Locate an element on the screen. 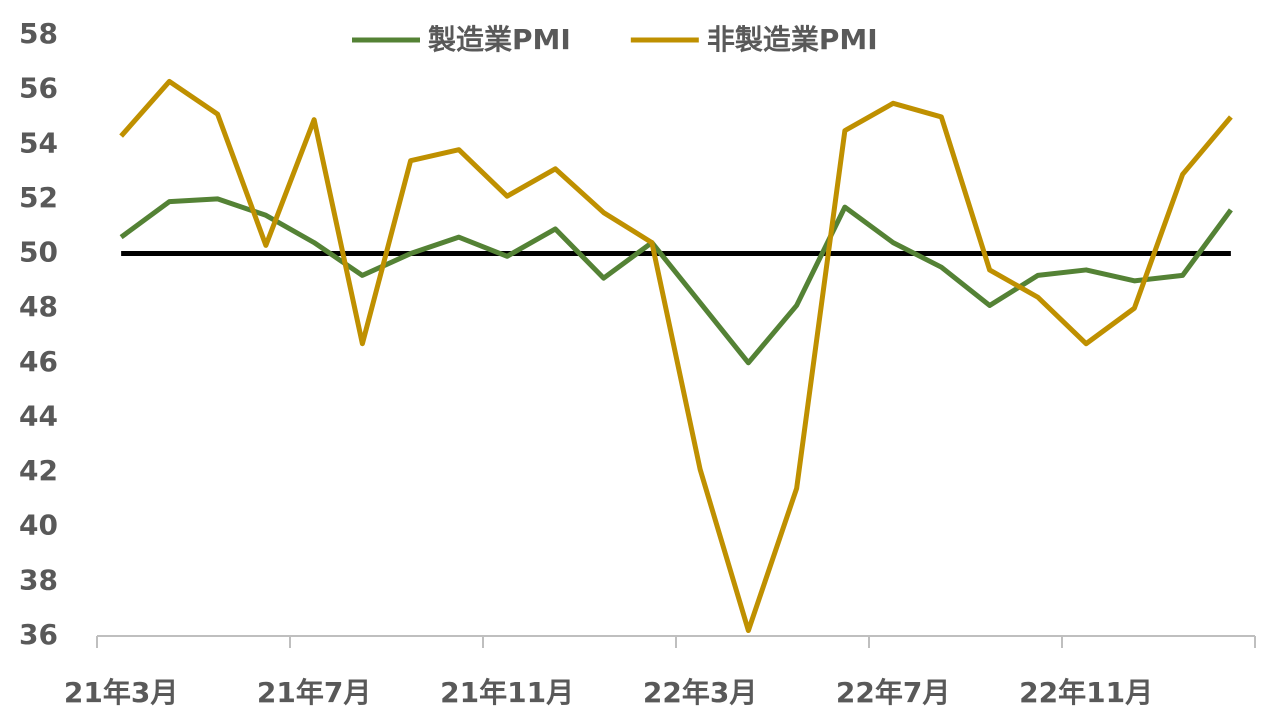 This screenshot has height=727, width=1280. x-tick-label: 21年11月 is located at coordinates (507, 692).